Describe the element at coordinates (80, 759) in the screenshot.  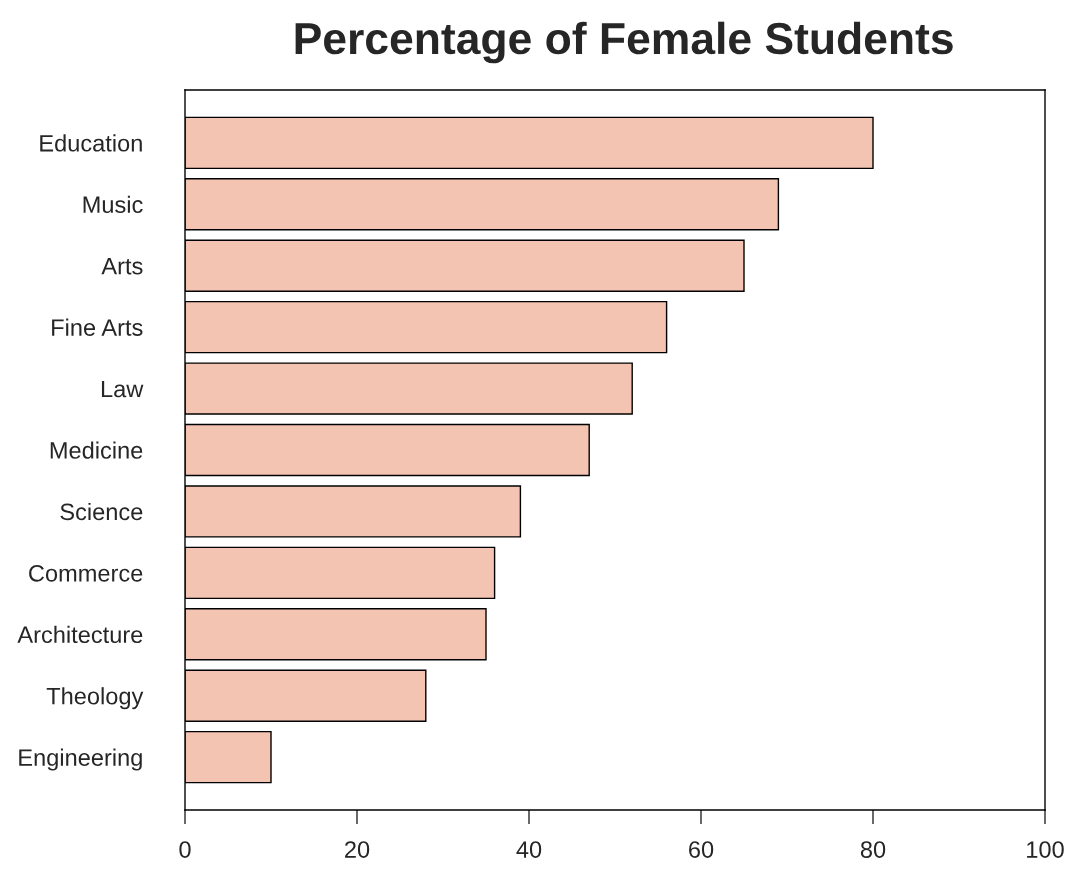
I see `y-tick-label: Engineering` at that location.